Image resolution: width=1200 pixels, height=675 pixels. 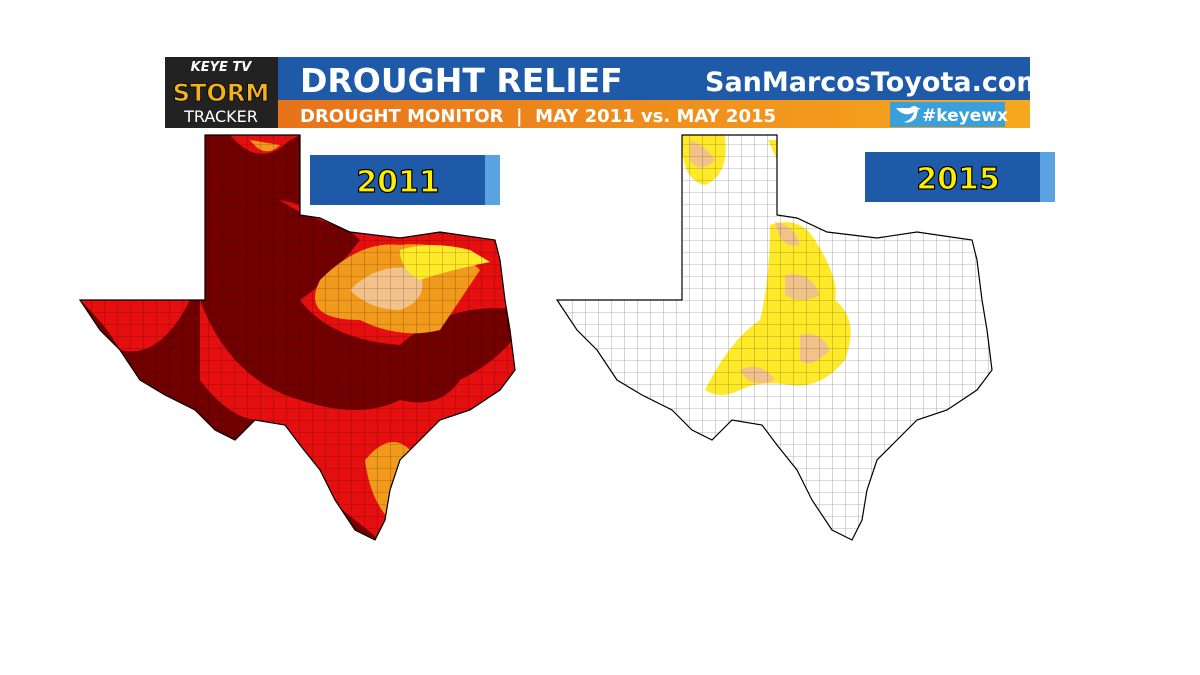 I want to click on logo-mid: STORM, so click(x=221, y=93).